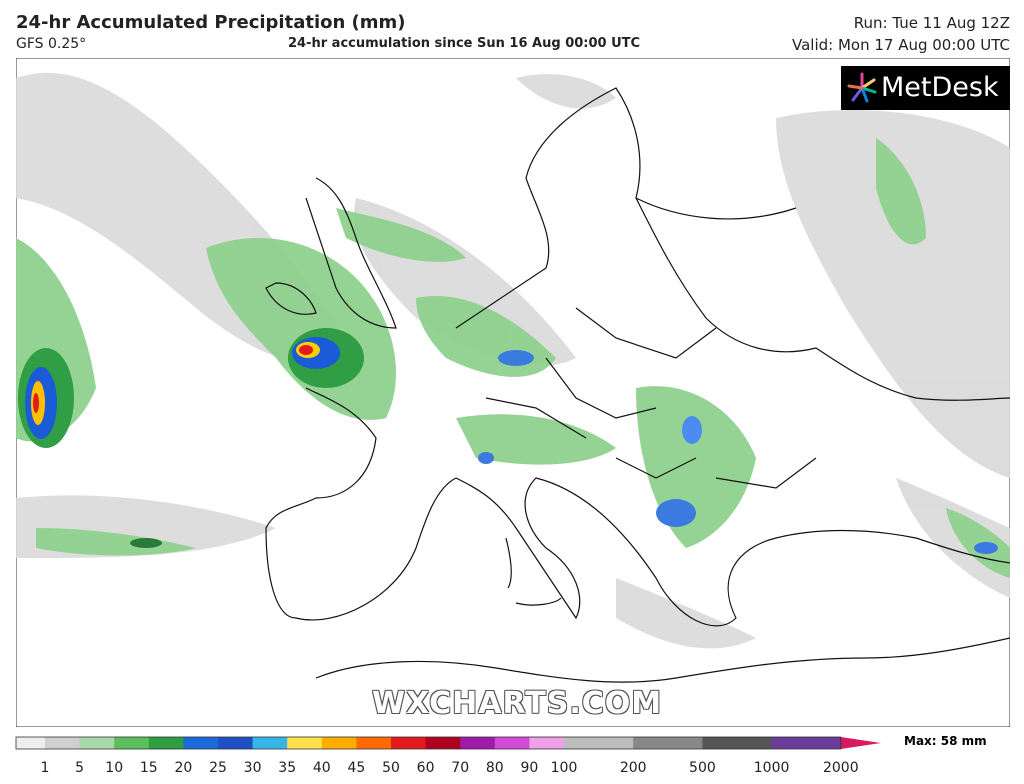 The height and width of the screenshot is (784, 1024). Describe the element at coordinates (114, 768) in the screenshot. I see `colorbar-label: 10` at that location.